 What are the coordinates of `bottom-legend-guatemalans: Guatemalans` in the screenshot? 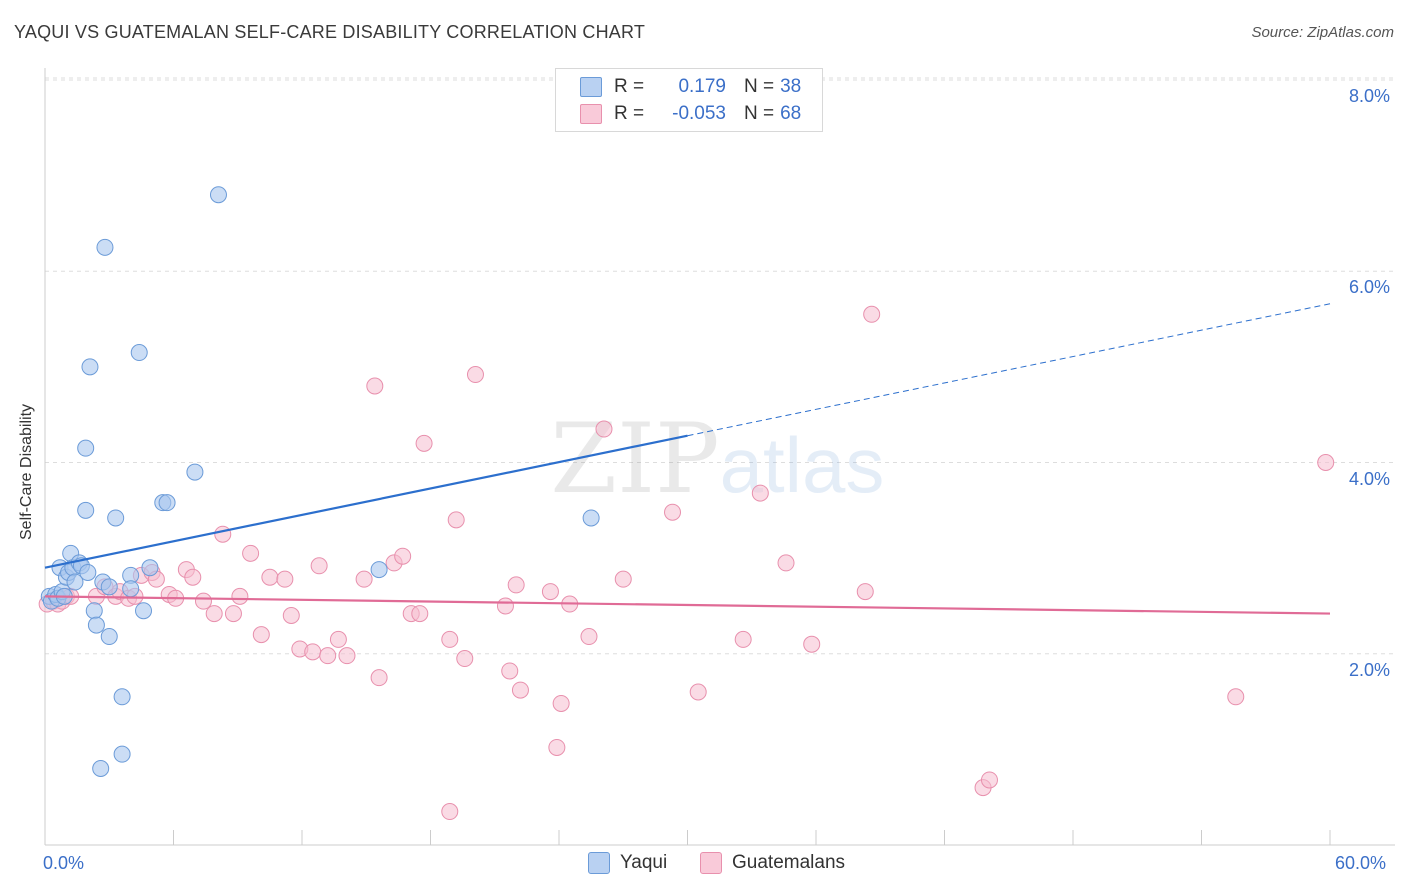 It's located at (772, 863).